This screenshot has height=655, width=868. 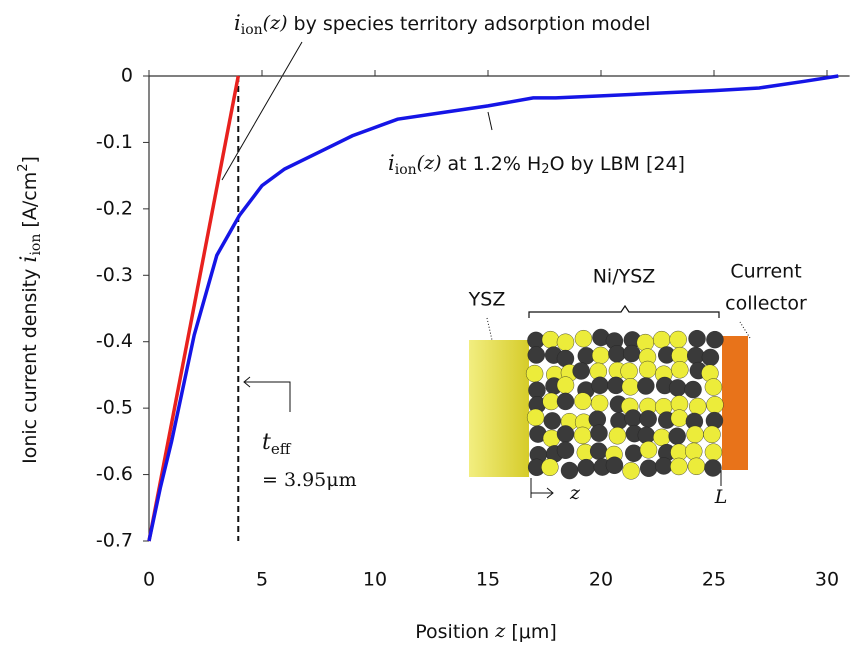 What do you see at coordinates (624, 311) in the screenshot?
I see `bracket` at bounding box center [624, 311].